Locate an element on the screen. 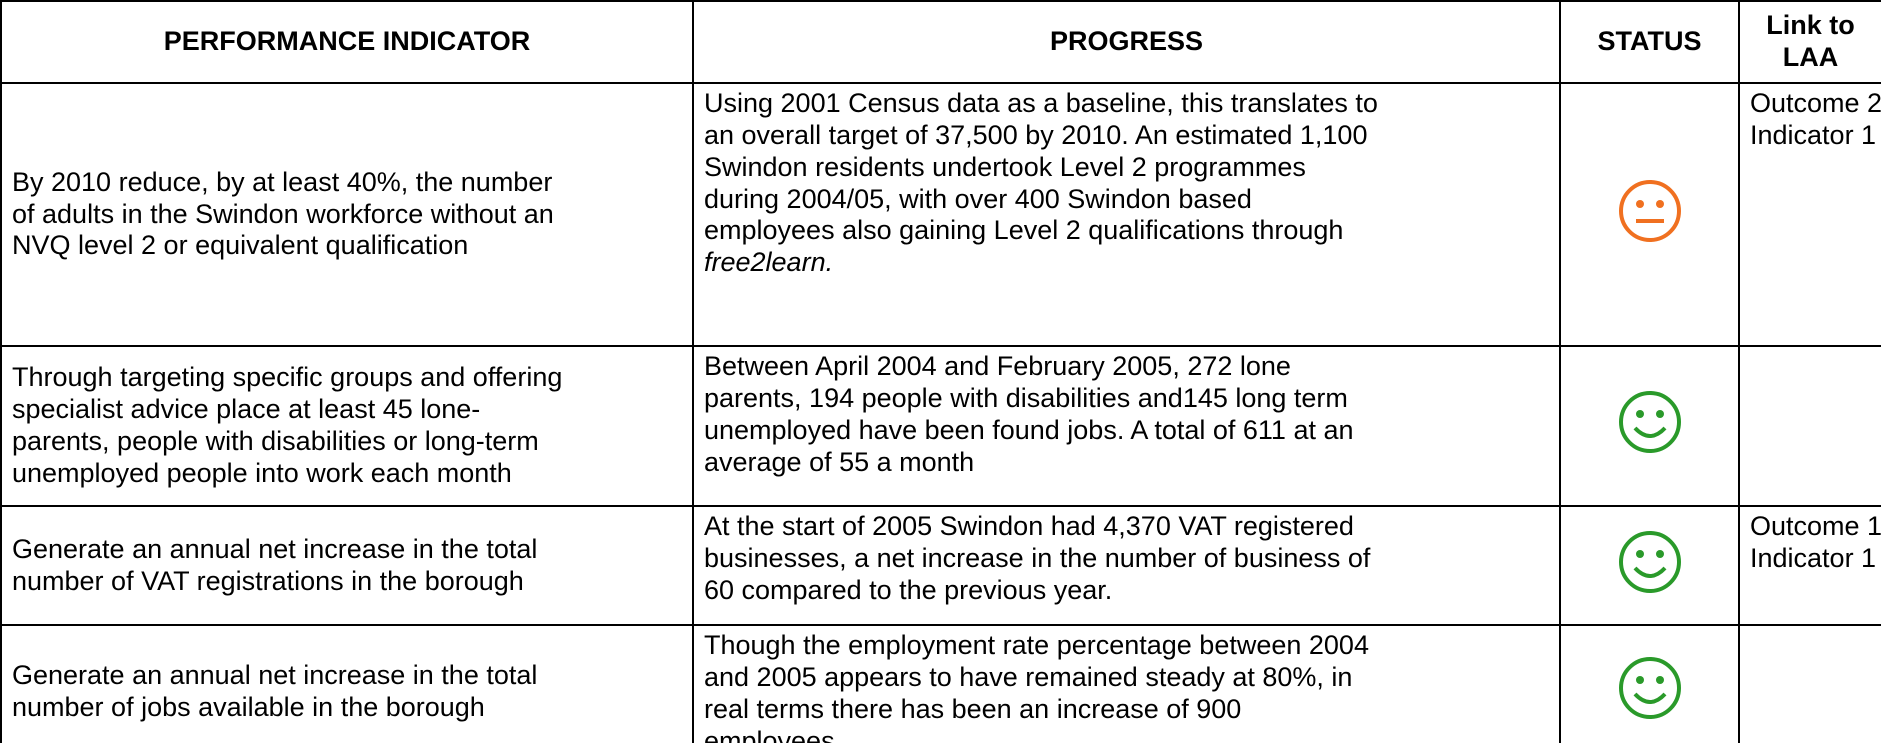  link-cell: Outcome 2 Indicator 1 is located at coordinates (1809, 214).